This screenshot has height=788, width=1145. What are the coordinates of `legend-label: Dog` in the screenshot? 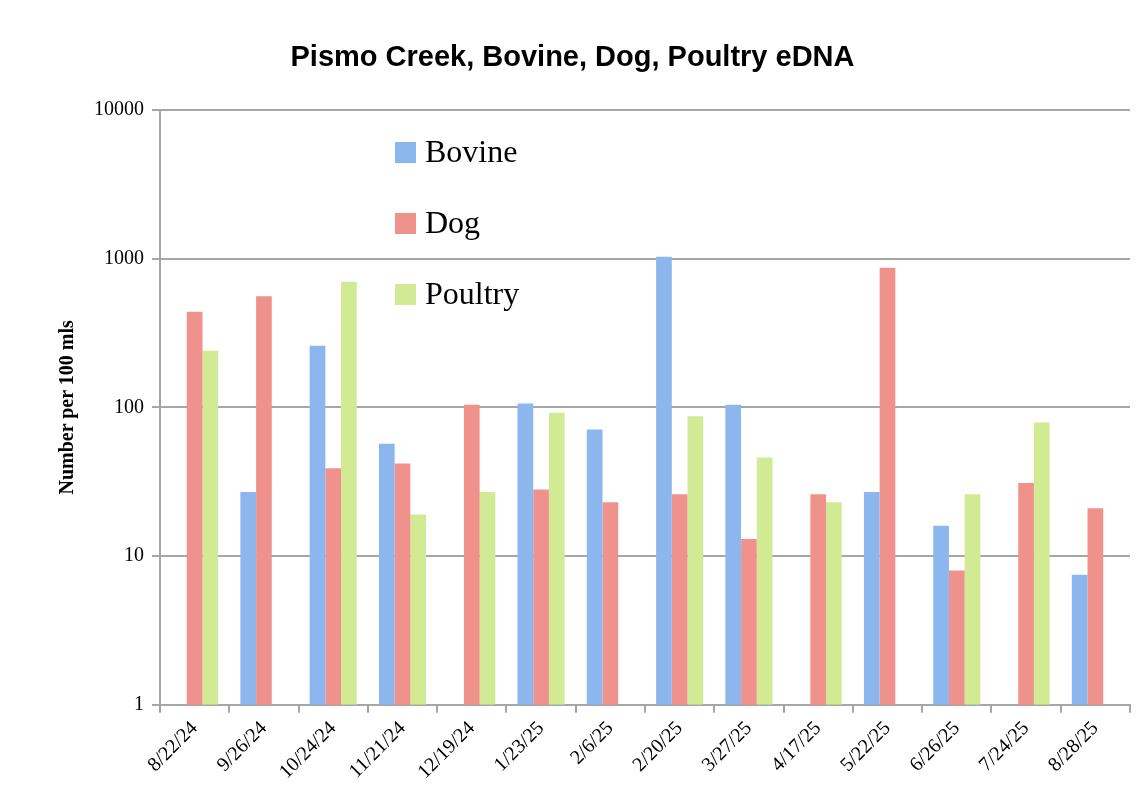 It's located at (453, 222).